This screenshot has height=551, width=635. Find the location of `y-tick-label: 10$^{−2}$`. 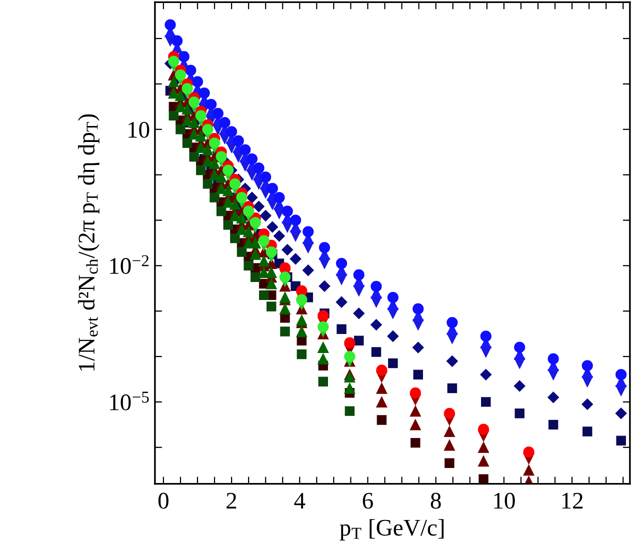

y-tick-label: 10$^{−2}$ is located at coordinates (129, 264).